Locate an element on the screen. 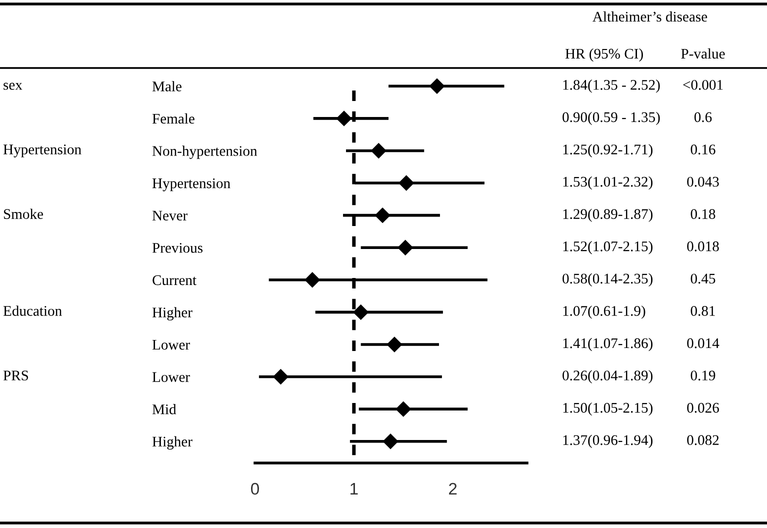  text: 1.29(0.89-1.87) is located at coordinates (607, 215).